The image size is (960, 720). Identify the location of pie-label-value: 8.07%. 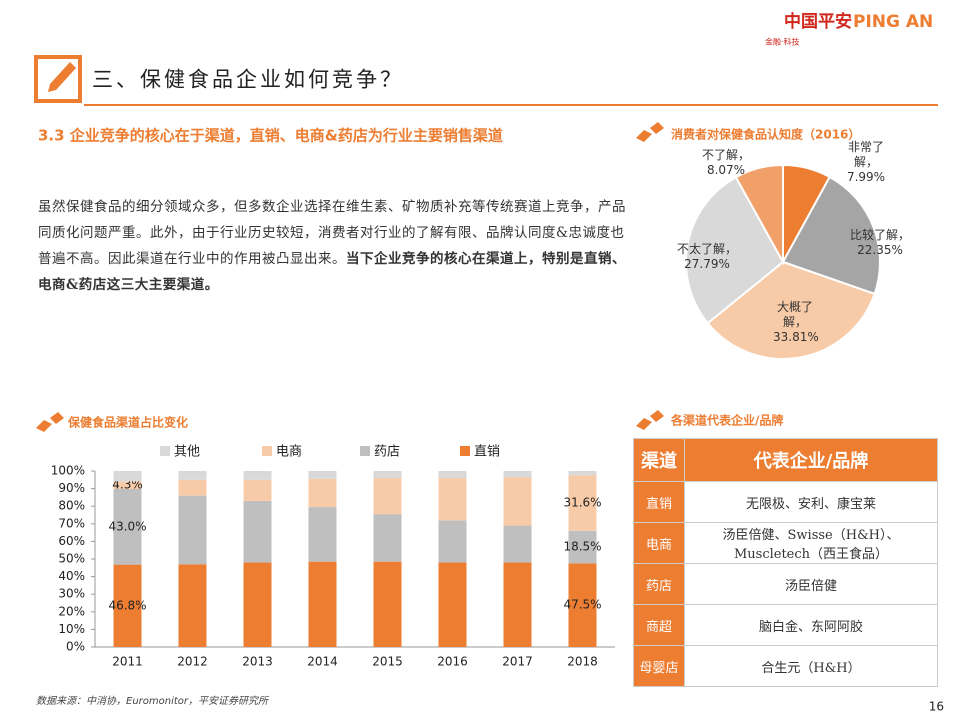
(726, 170).